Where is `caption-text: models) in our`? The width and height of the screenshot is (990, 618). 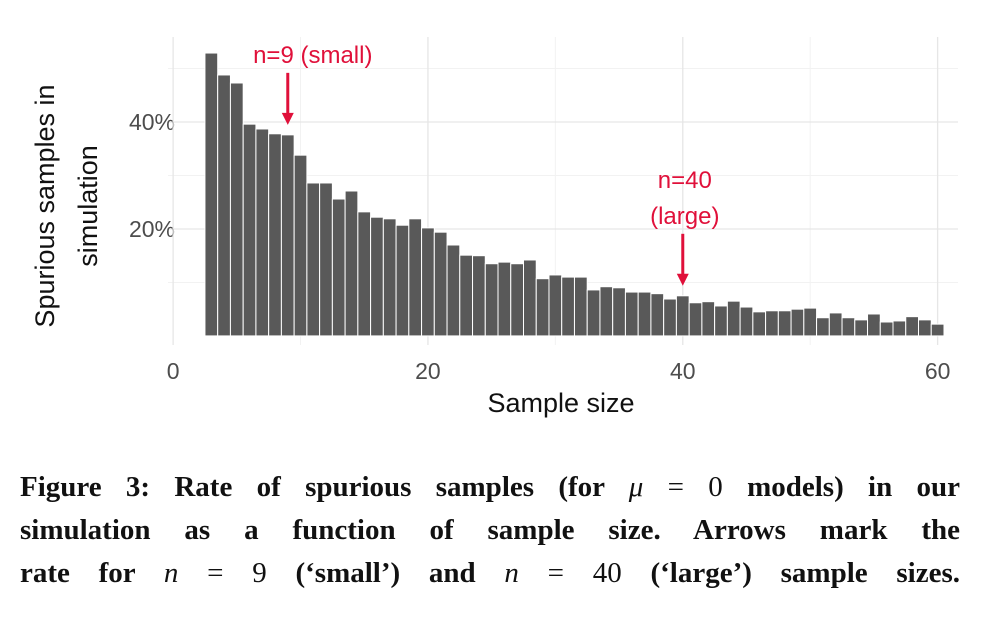 caption-text: models) in our is located at coordinates (854, 487).